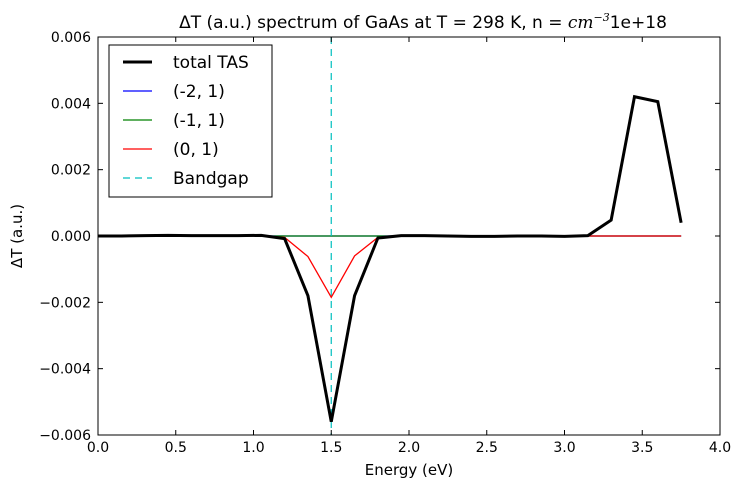 The image size is (742, 488). I want to click on chart-title-suffix: 1e+18, so click(638, 23).